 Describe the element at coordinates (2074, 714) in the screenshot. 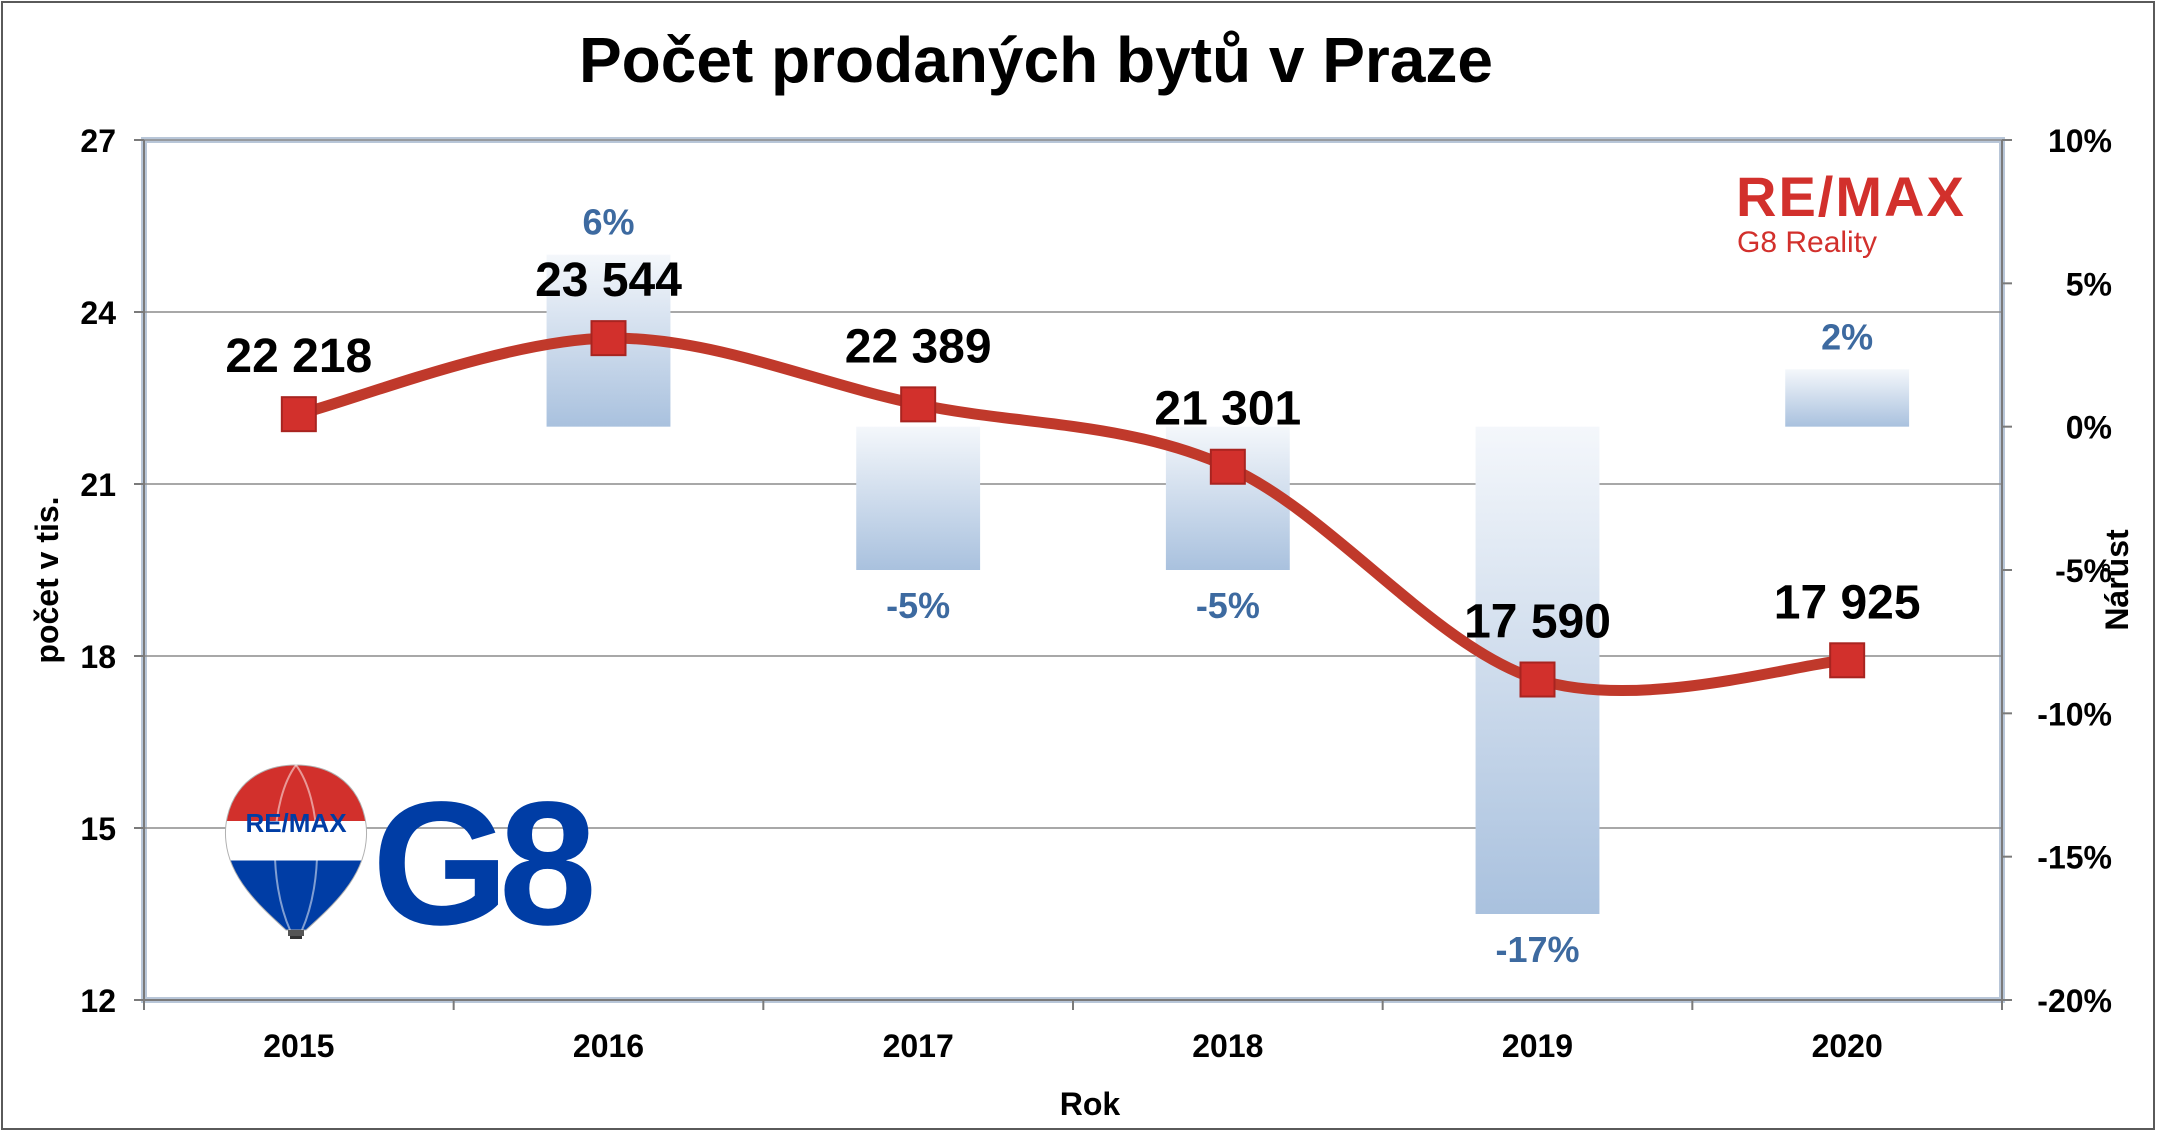

I see `right-tick-label: -10%` at that location.